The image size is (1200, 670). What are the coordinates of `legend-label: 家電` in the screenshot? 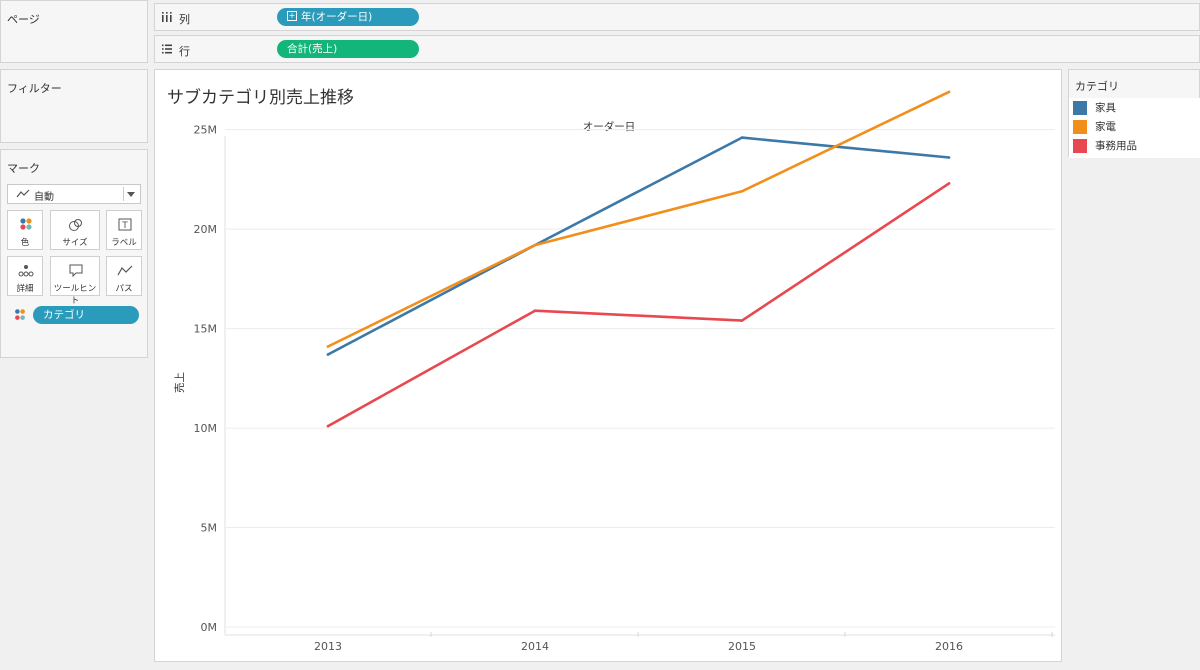 It's located at (1105, 127).